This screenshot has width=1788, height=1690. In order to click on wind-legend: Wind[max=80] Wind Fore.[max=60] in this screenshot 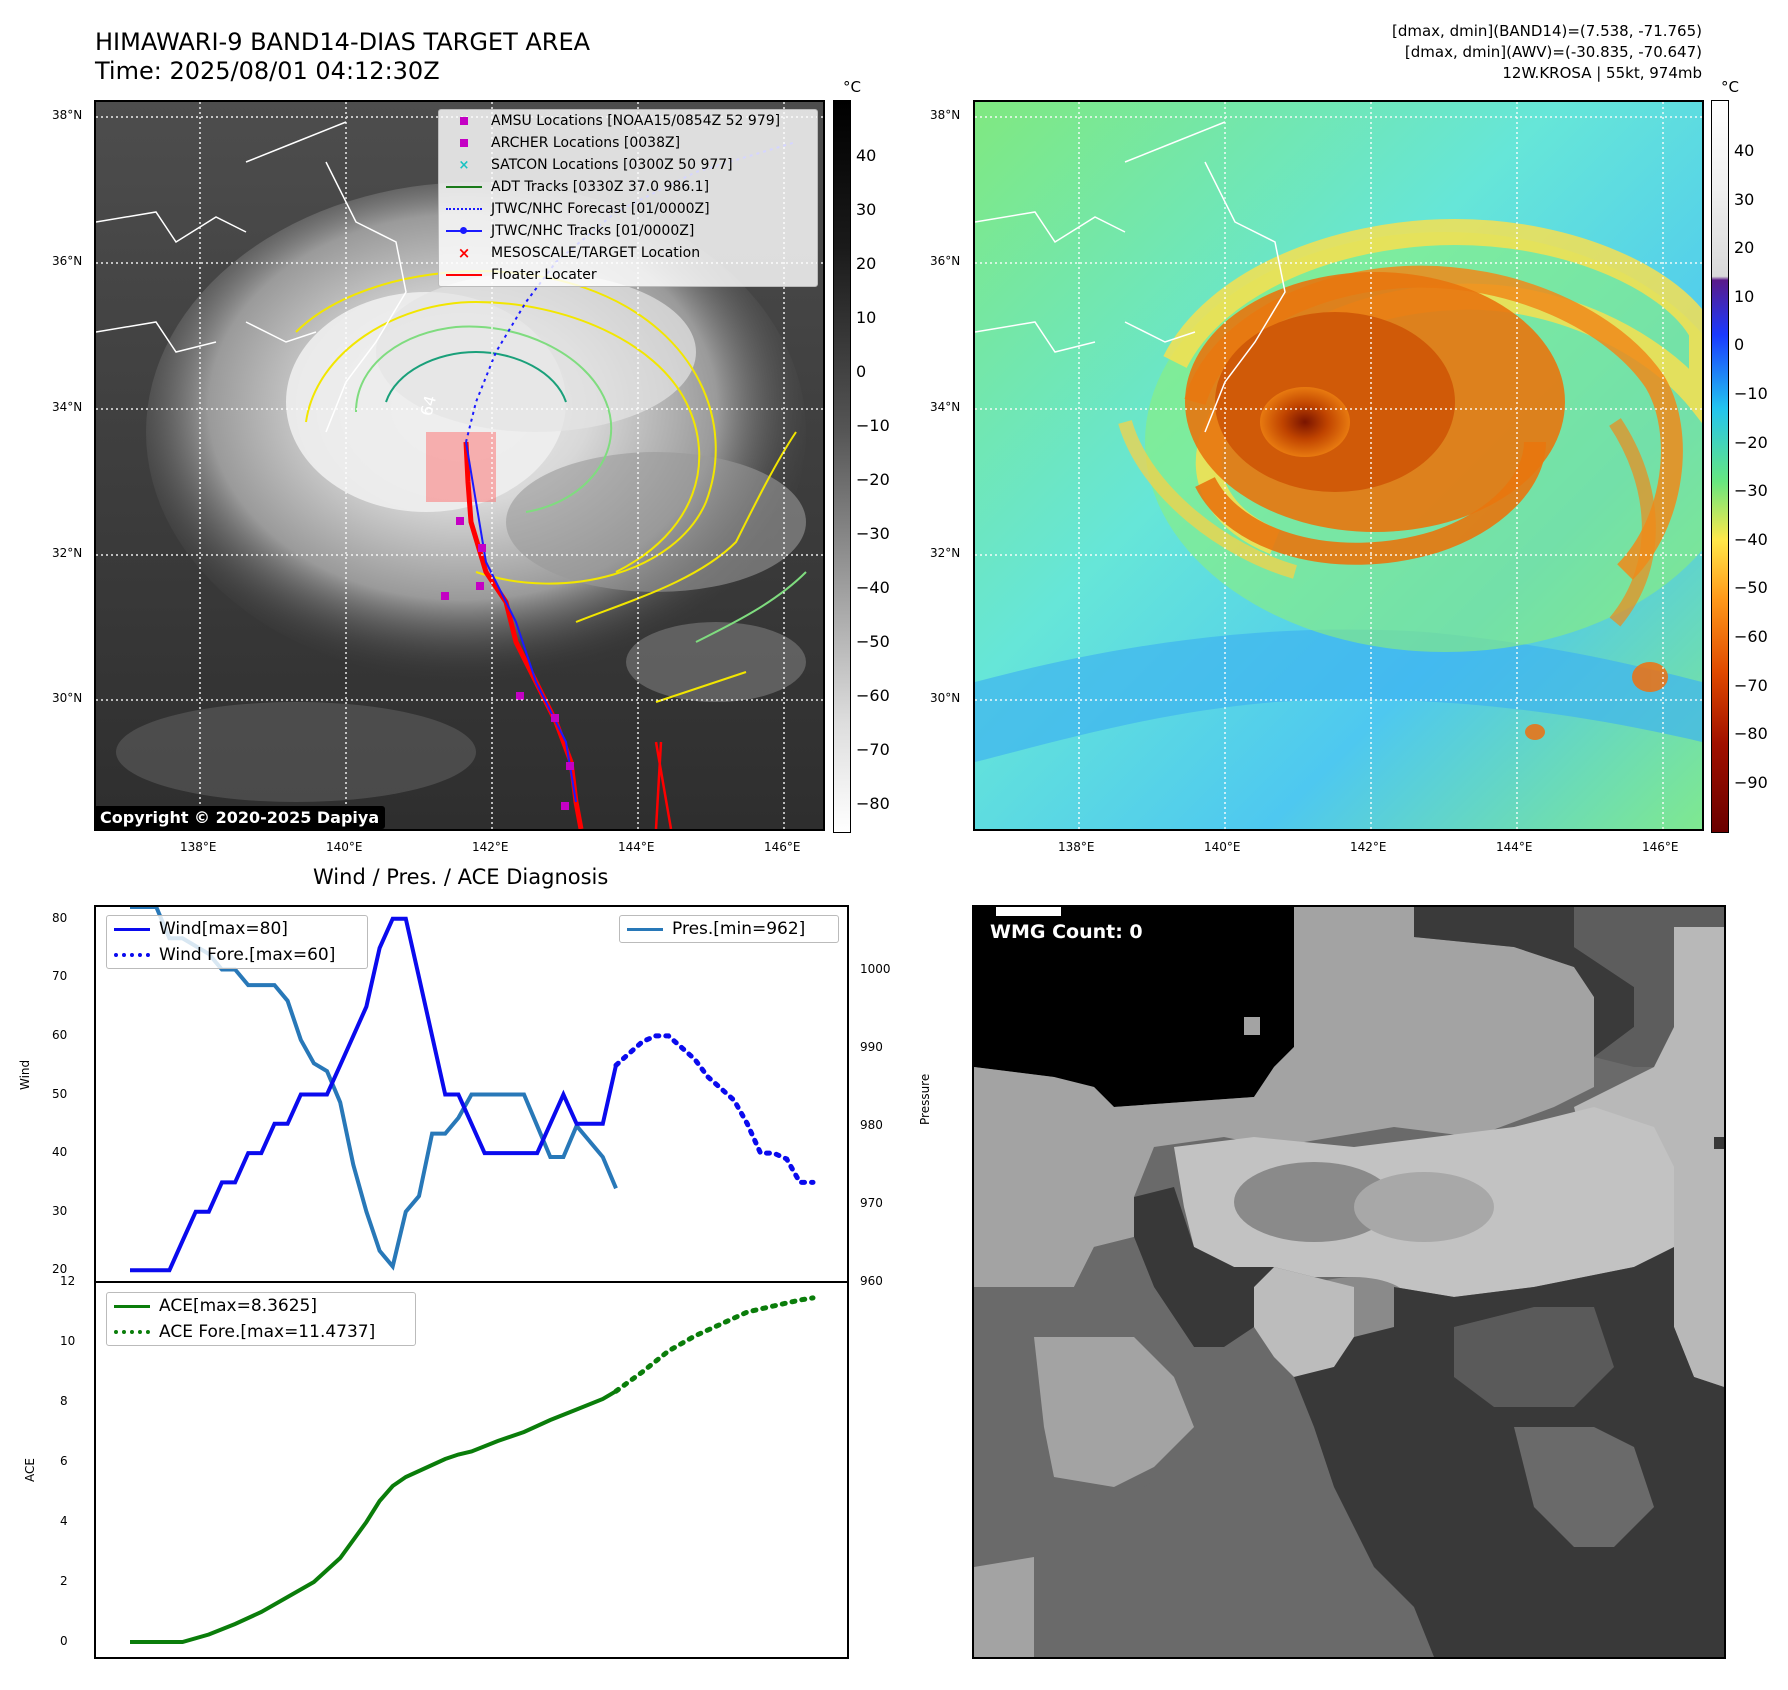, I will do `click(237, 942)`.